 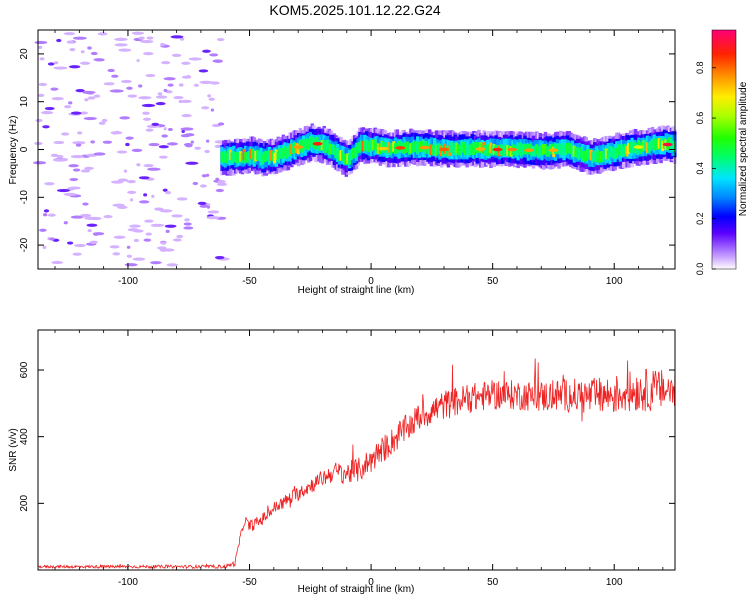 What do you see at coordinates (371, 582) in the screenshot?
I see `snr-x-tick-label: 0` at bounding box center [371, 582].